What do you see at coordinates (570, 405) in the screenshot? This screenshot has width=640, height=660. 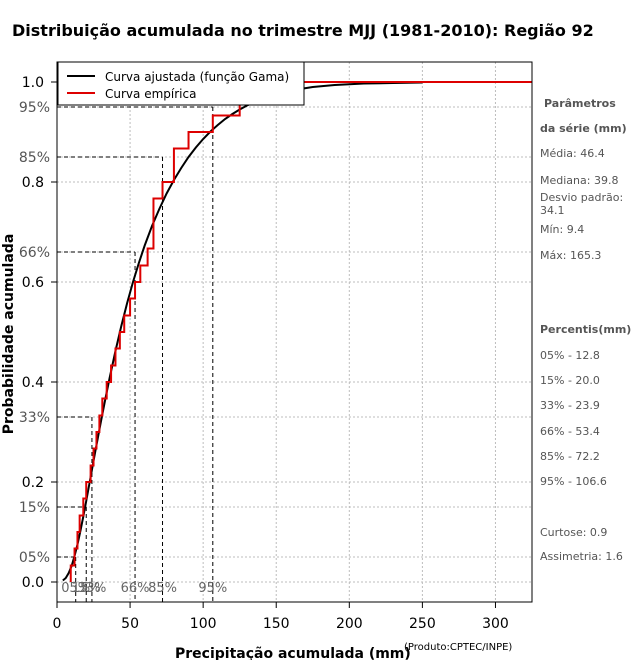 I see `percentile-33: 33% - 23.9` at bounding box center [570, 405].